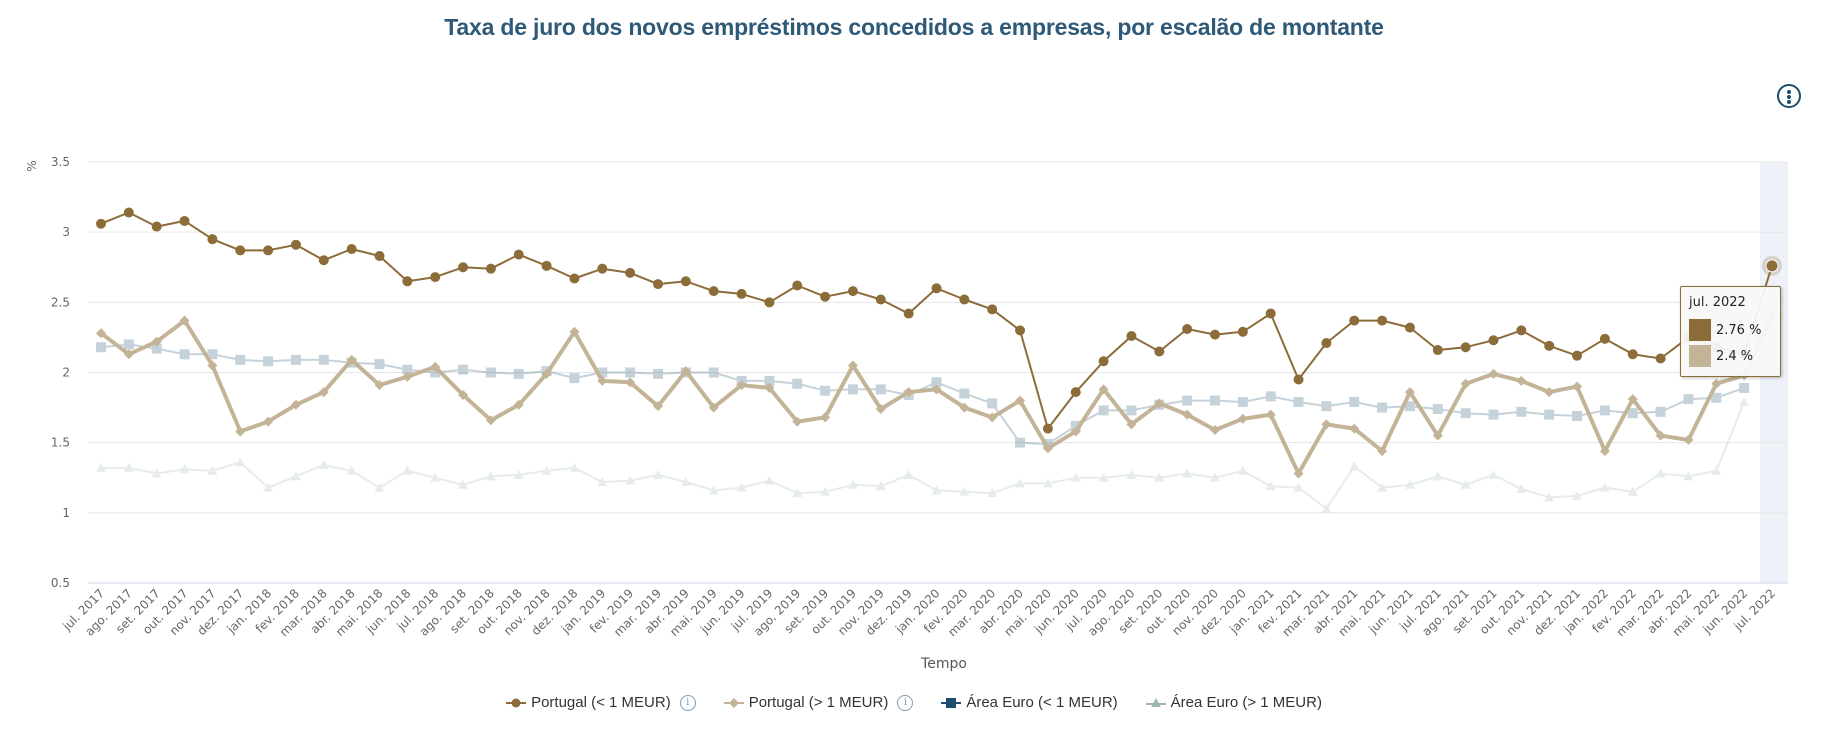 This screenshot has width=1828, height=750. What do you see at coordinates (1029, 702) in the screenshot?
I see `legend-item-euro-small: Área Euro (< 1 MEUR)` at bounding box center [1029, 702].